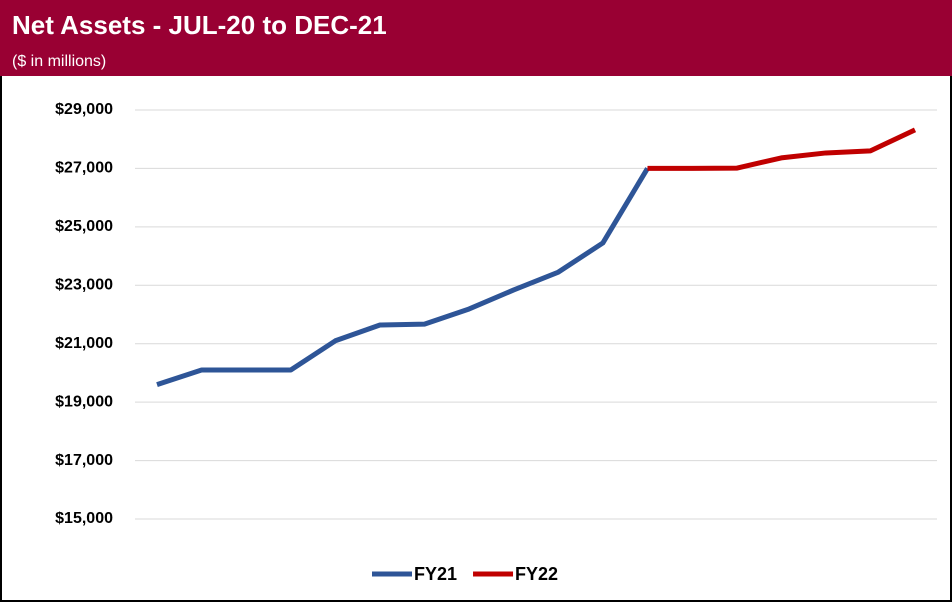  Describe the element at coordinates (84, 518) in the screenshot. I see `y-tick-label: $15,000` at that location.